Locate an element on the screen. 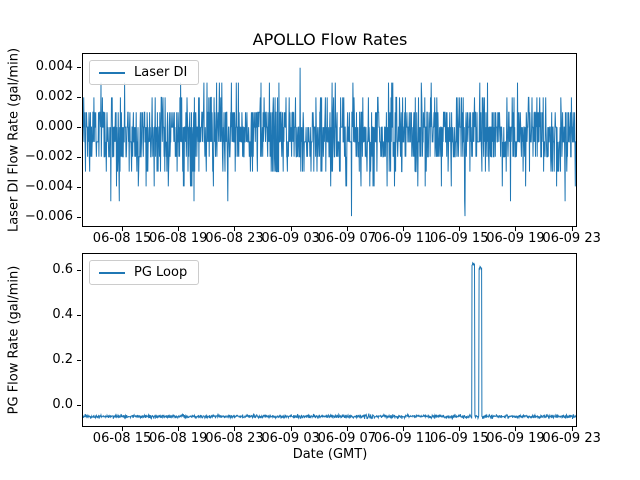  legend-pg-loop: PG Loop is located at coordinates (144, 272).